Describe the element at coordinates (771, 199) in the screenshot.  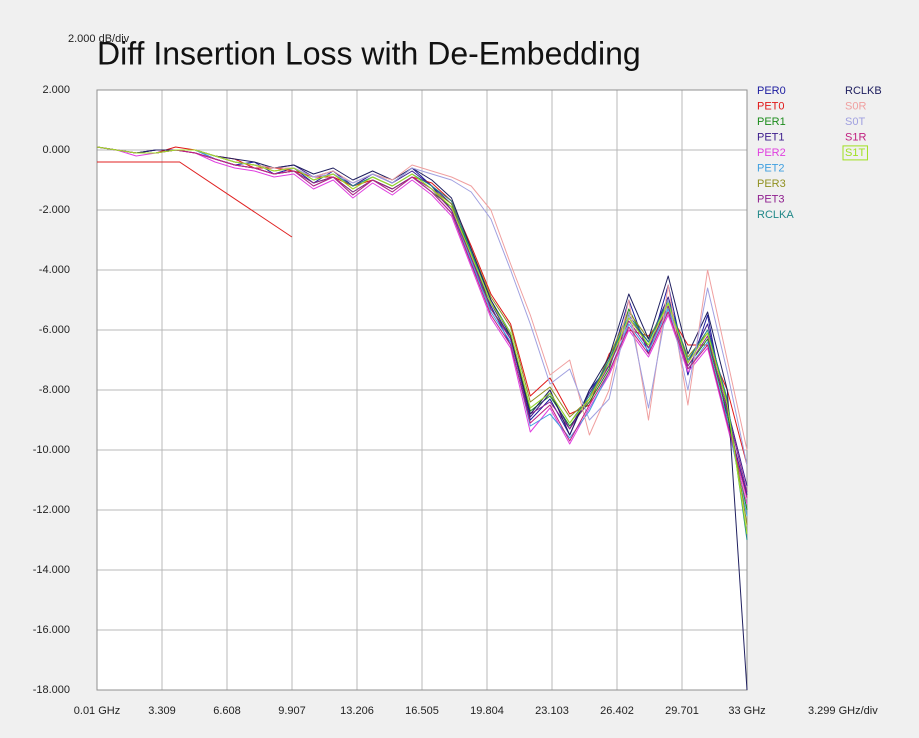
I see `legend-entry: PET3` at that location.